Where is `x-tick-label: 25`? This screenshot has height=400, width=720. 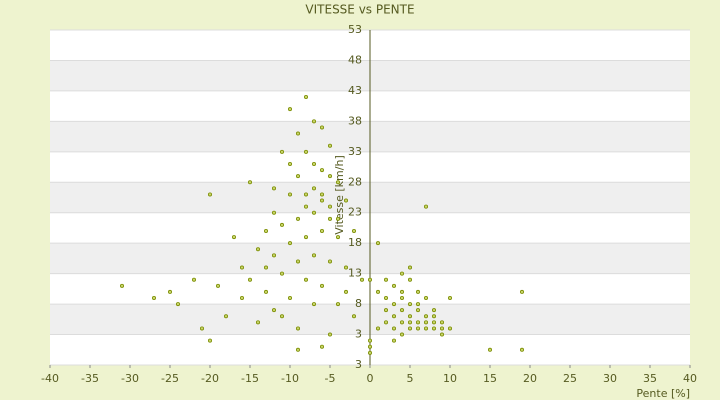
x-tick-label: 25 is located at coordinates (570, 378).